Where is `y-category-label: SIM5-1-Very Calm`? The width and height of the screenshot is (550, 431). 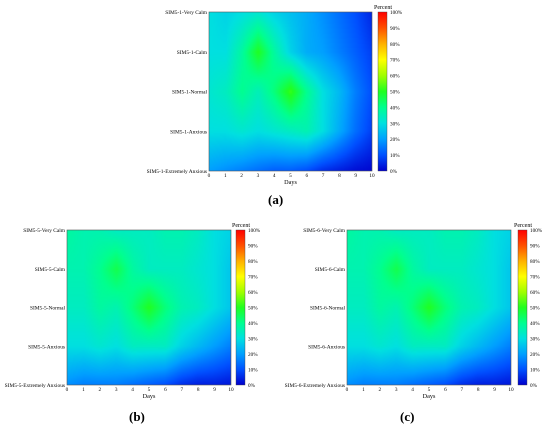
y-category-label: SIM5-1-Very Calm is located at coordinates (186, 13).